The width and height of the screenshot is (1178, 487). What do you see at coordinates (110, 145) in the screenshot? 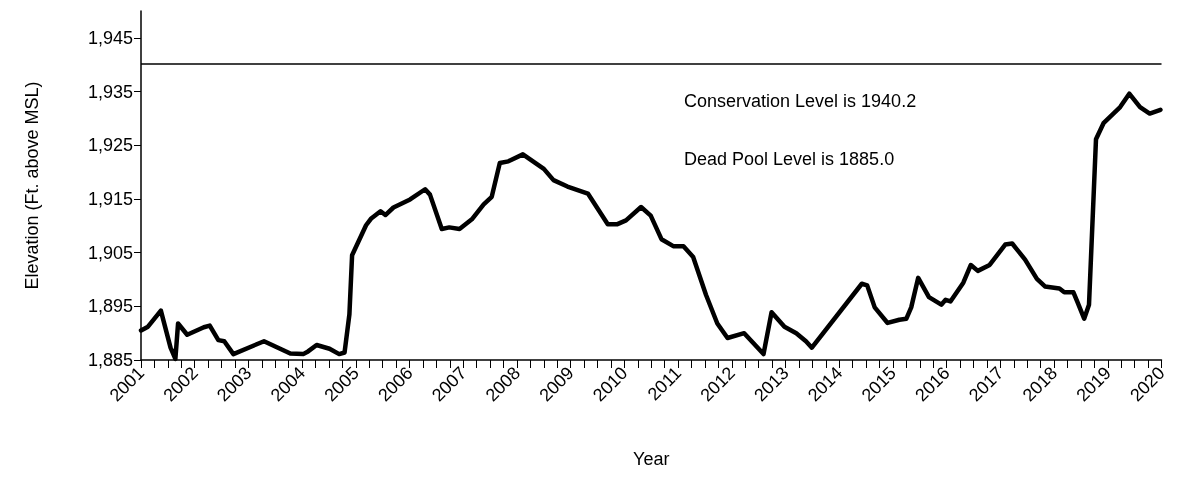
I see `y-tick-label: 1,925` at bounding box center [110, 145].